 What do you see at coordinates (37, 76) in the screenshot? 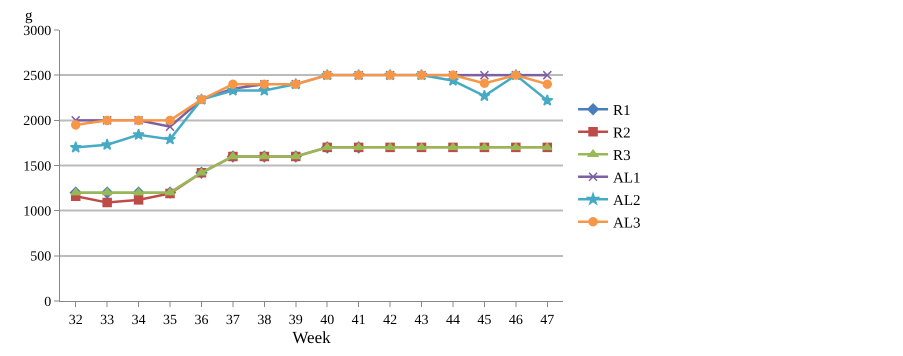
I see `y-tick-label: 2500` at bounding box center [37, 76].